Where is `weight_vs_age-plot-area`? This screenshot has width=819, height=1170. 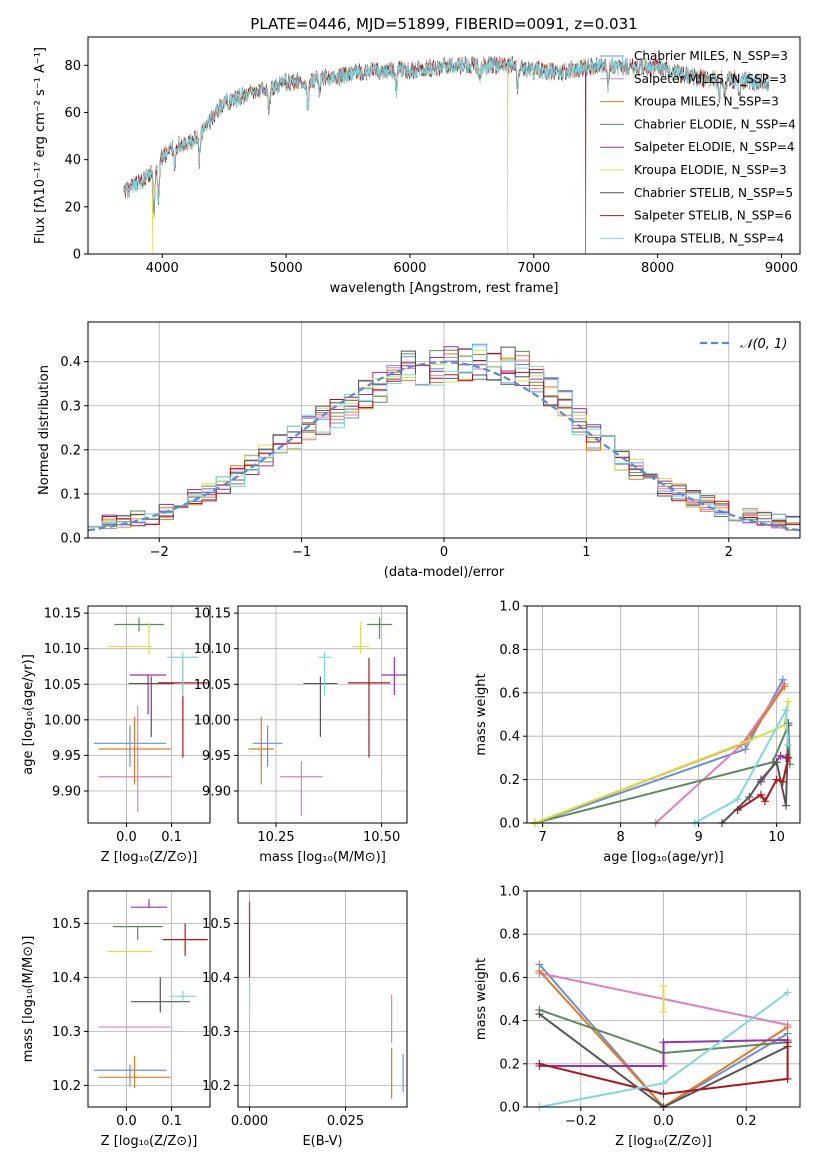 weight_vs_age-plot-area is located at coordinates (662, 751).